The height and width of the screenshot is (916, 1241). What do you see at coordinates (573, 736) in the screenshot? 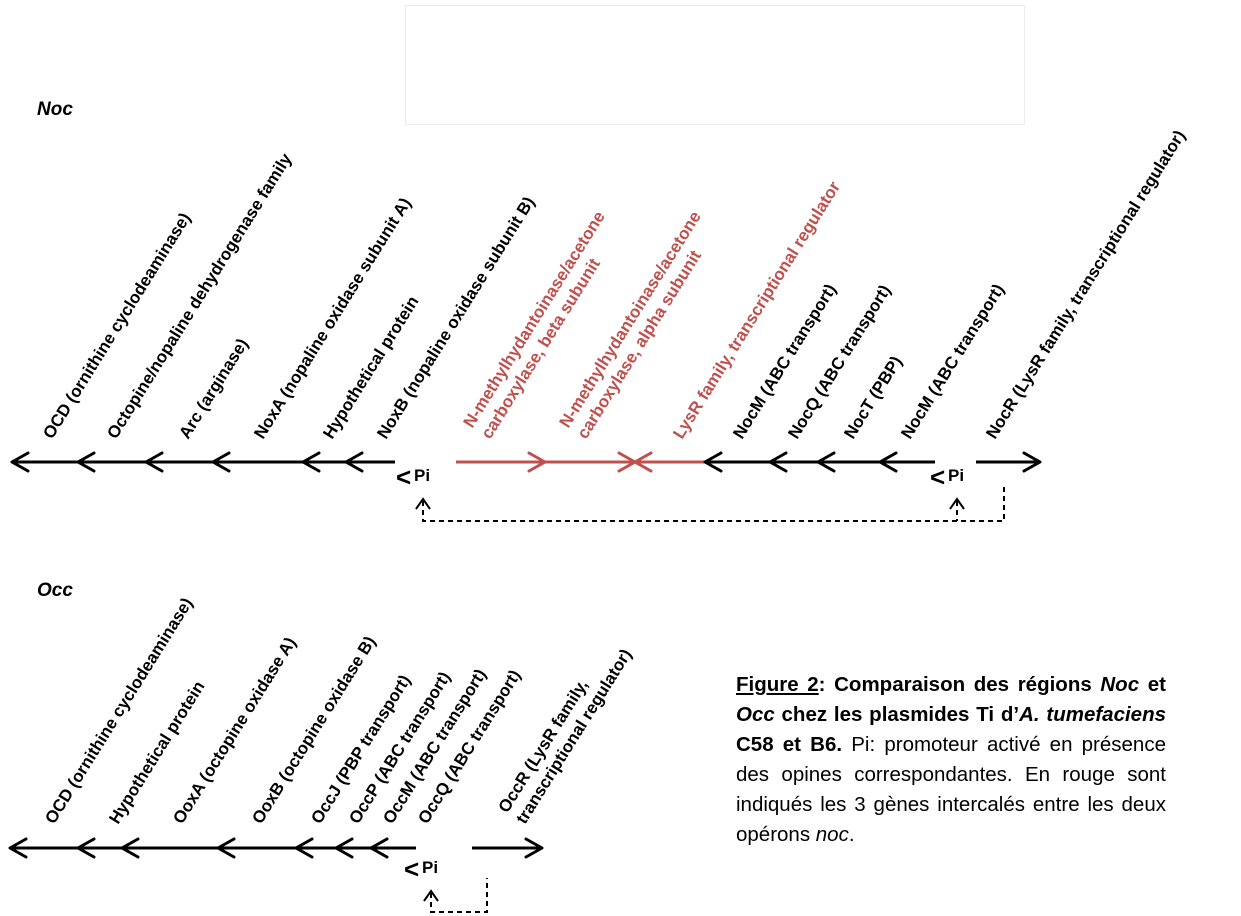
I see `gene-label-line: transcriptional regulator)` at bounding box center [573, 736].